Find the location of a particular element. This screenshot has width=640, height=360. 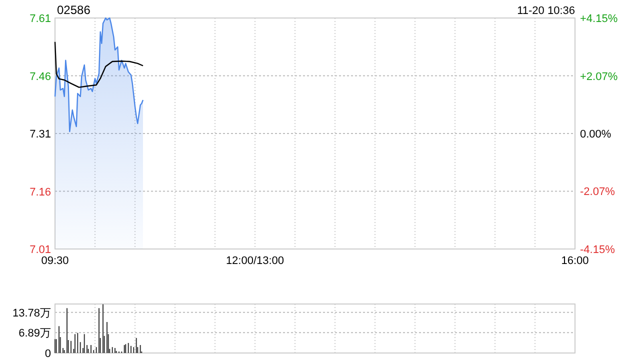

line-series is located at coordinates (99, 64).